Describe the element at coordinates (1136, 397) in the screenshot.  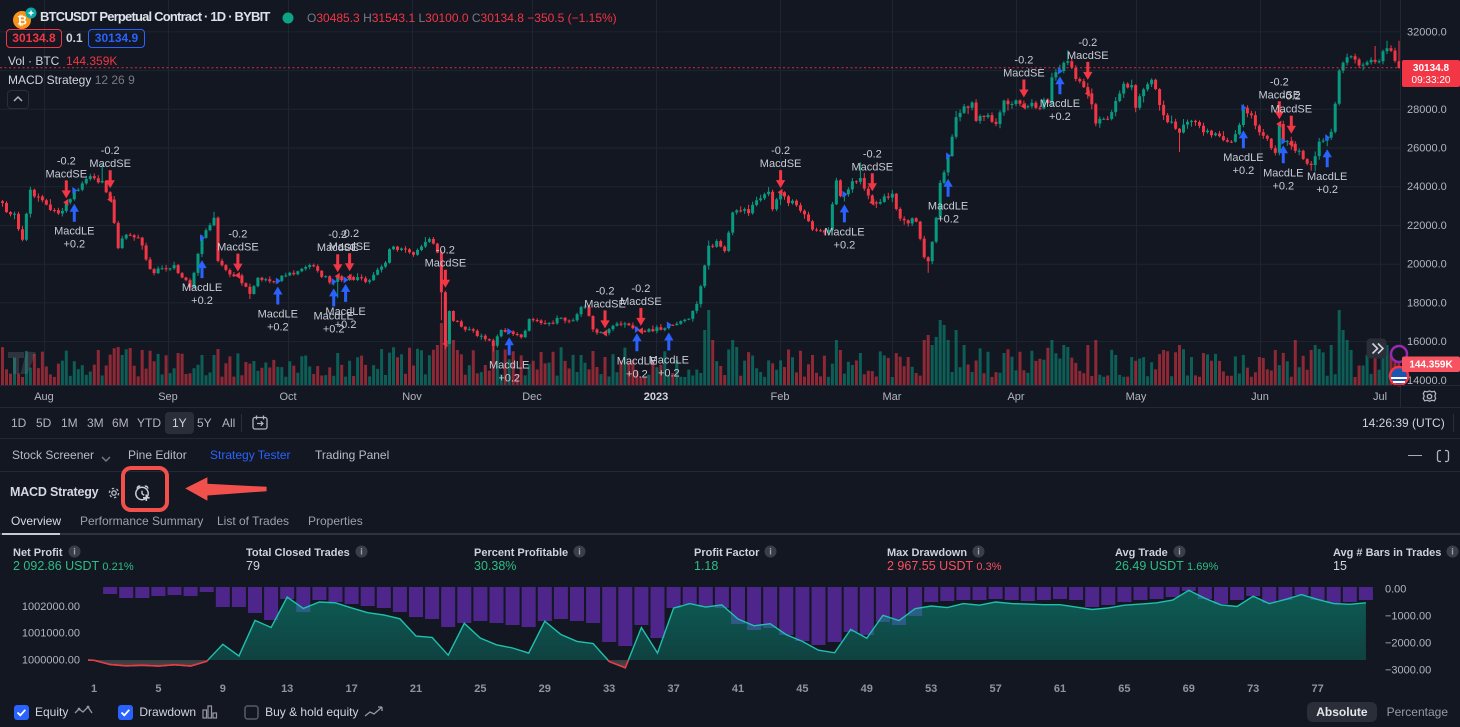
I see `svg-text: May` at that location.